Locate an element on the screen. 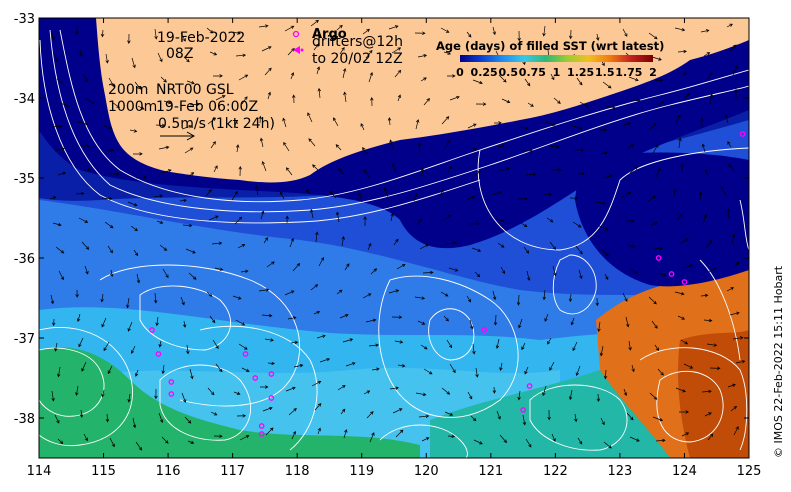 The height and width of the screenshot is (492, 791). x-tick-label: 119 is located at coordinates (361, 471).